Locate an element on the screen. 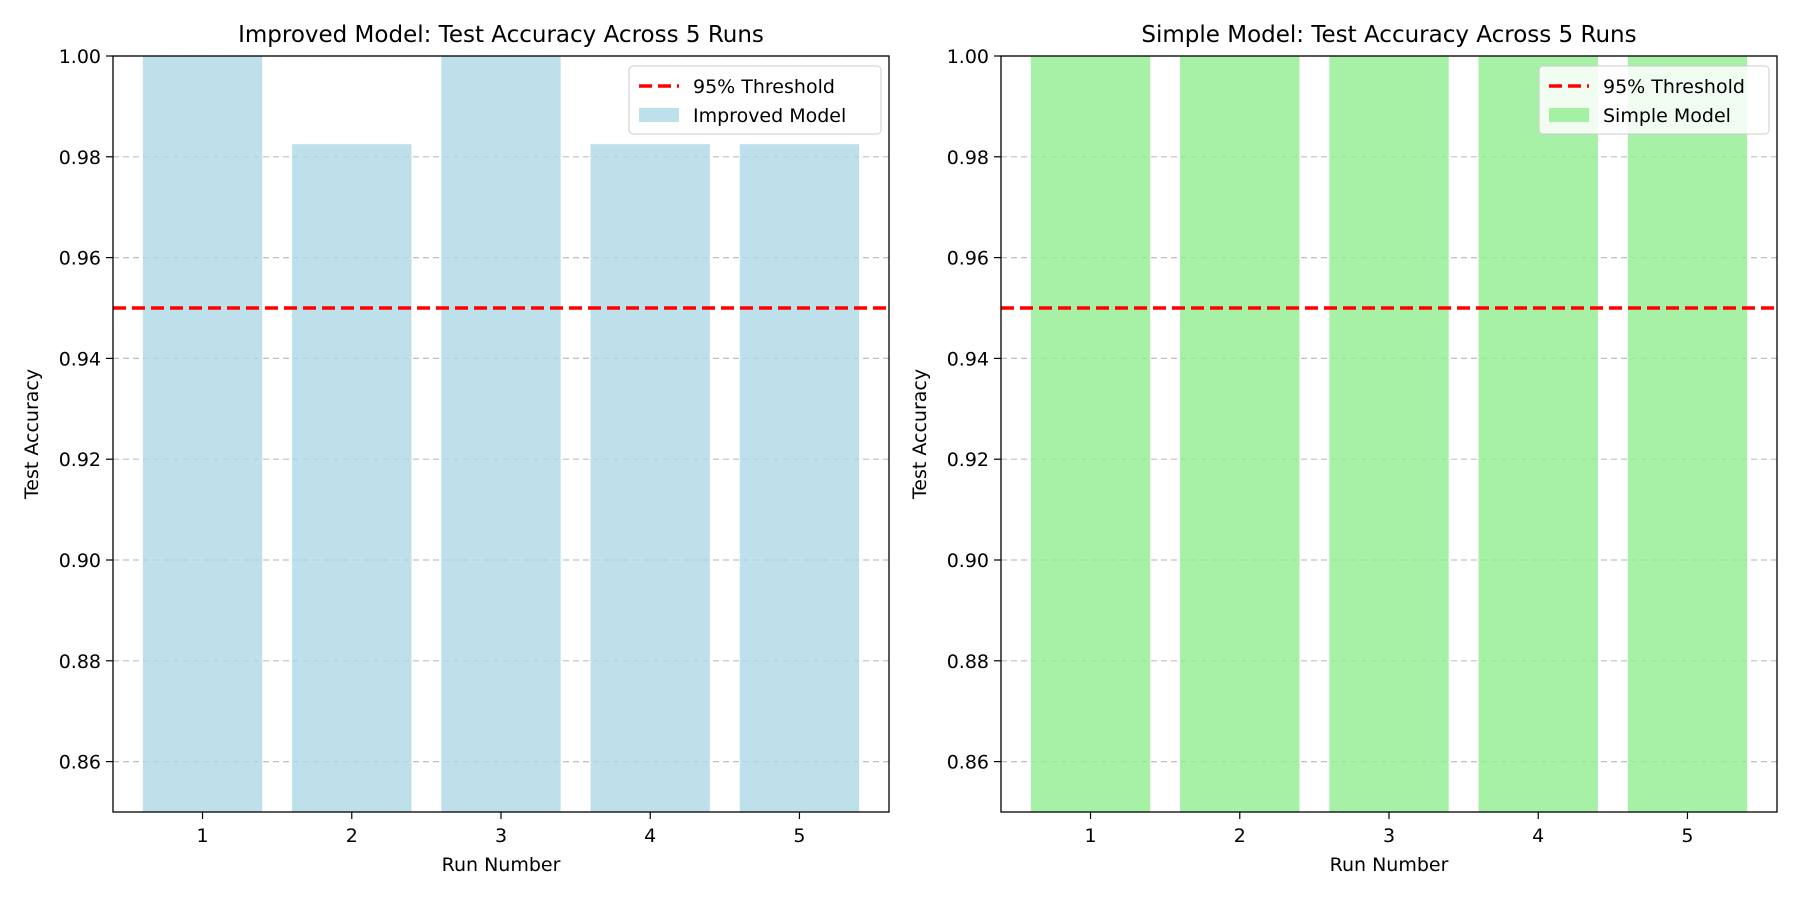  legend: 95% Threshold Simple Model is located at coordinates (1654, 100).